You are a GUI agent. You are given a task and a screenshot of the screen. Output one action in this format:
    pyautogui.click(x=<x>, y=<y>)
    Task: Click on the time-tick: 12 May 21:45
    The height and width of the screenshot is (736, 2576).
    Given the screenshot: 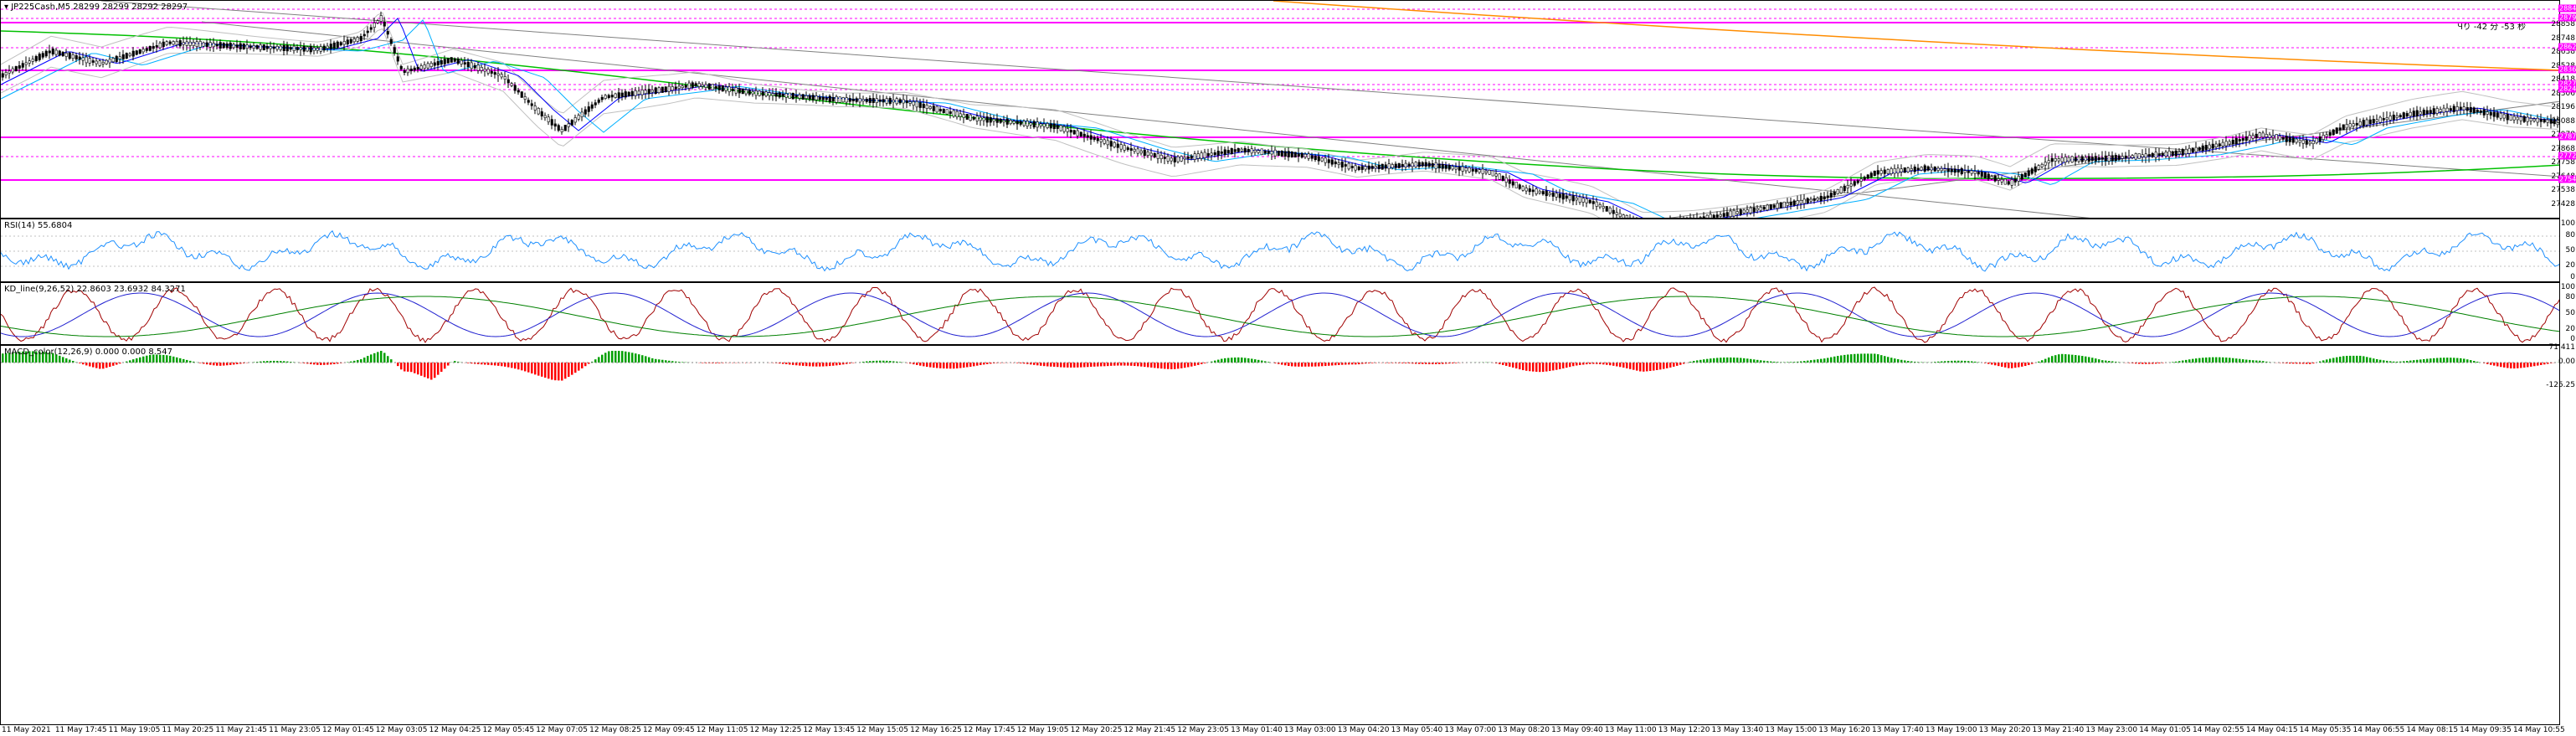 What is the action you would take?
    pyautogui.click(x=1149, y=730)
    